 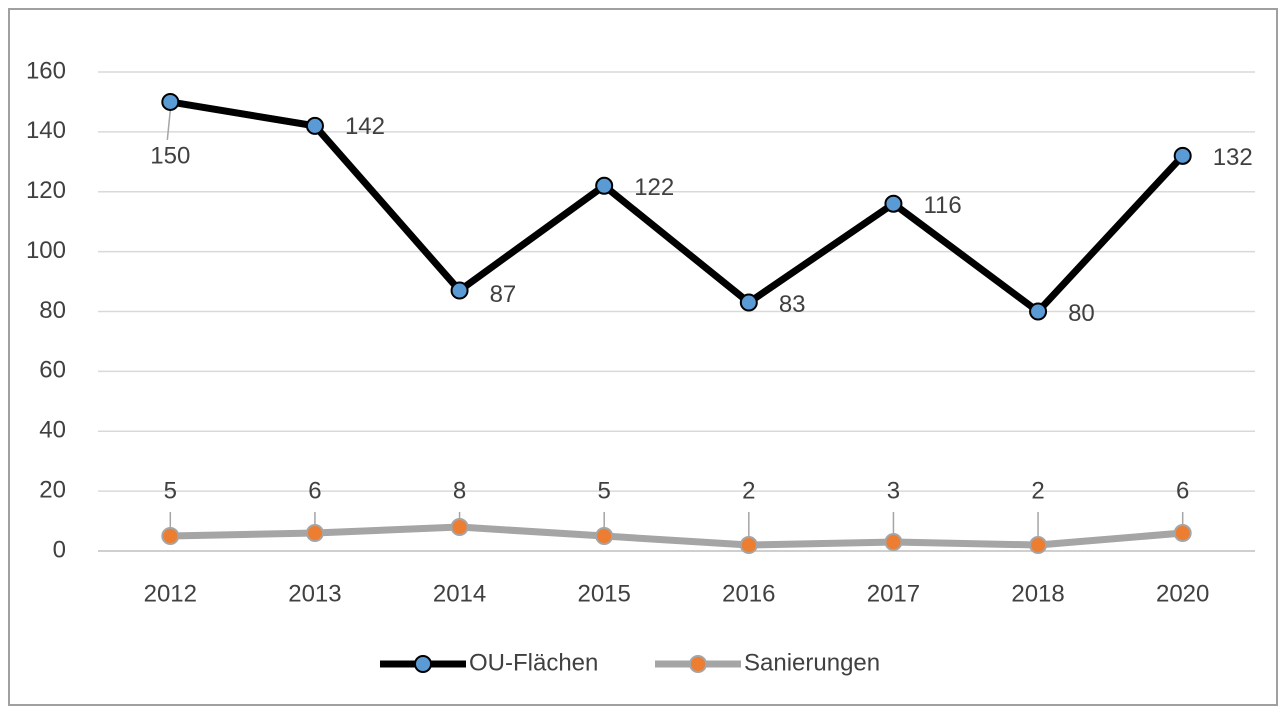 I want to click on y-tick-label: 120, so click(x=46, y=190).